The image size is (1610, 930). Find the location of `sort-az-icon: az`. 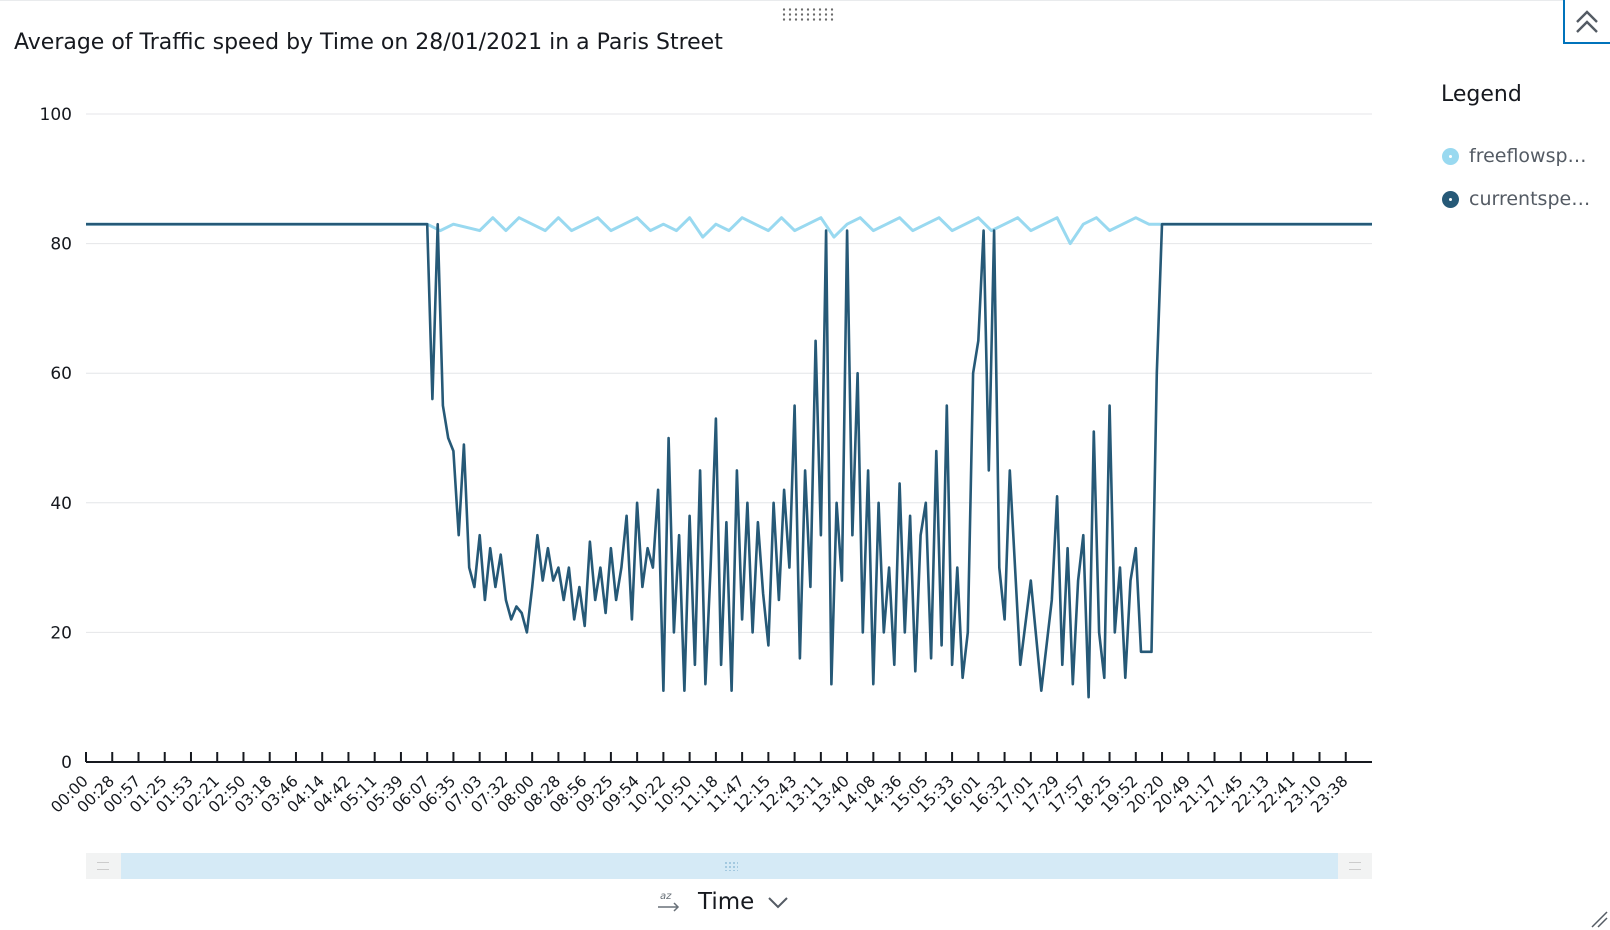

sort-az-icon: az is located at coordinates (669, 902).